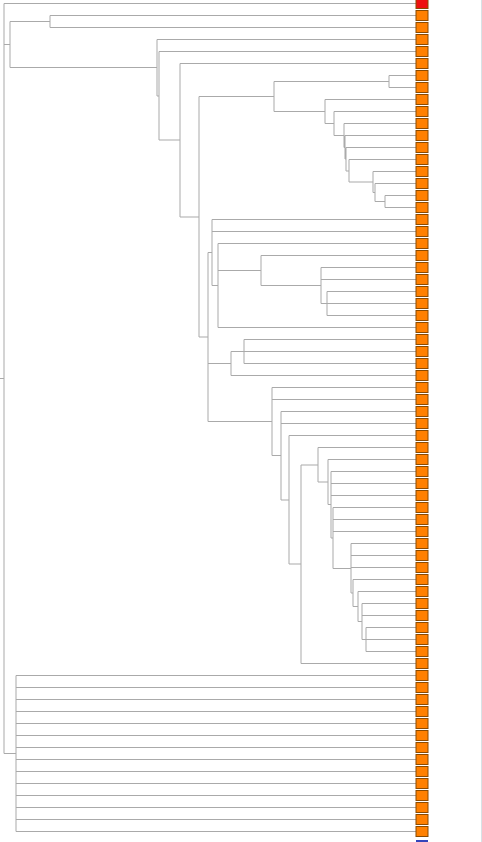 The image size is (482, 842). Describe the element at coordinates (422, 841) in the screenshot. I see `end-marker` at that location.